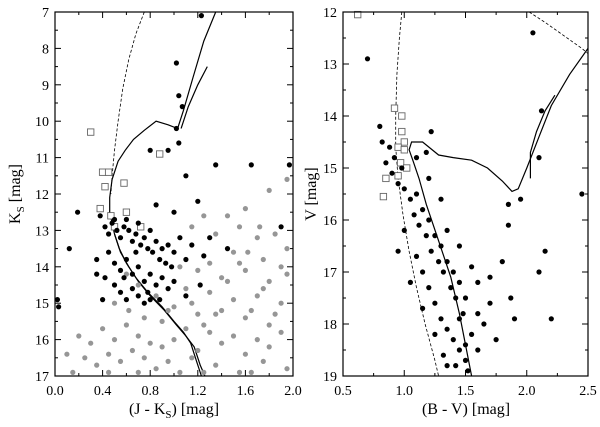 The width and height of the screenshot is (600, 427). I want to click on right-x-axis-label: (B - V) [mag], so click(466, 409).